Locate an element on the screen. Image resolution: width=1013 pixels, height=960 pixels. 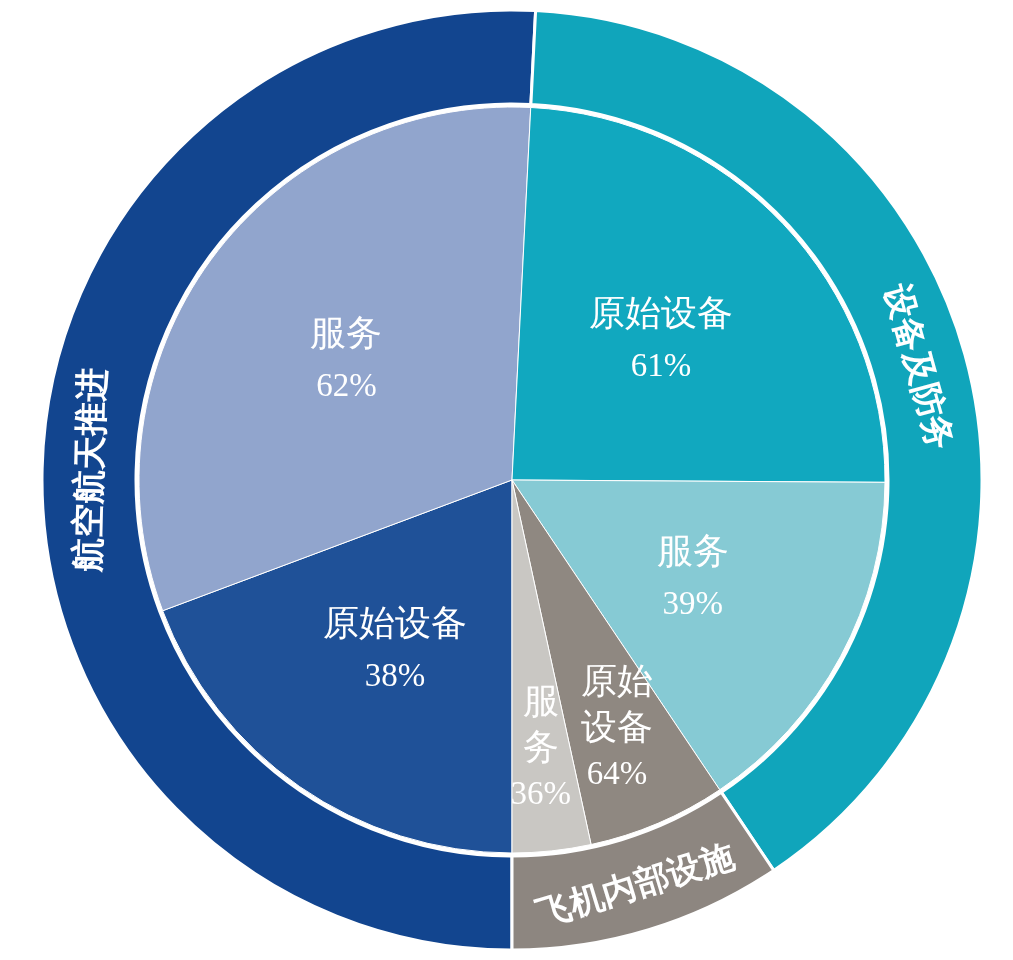
slice-label: 设备及防务 is located at coordinates (919, 366).